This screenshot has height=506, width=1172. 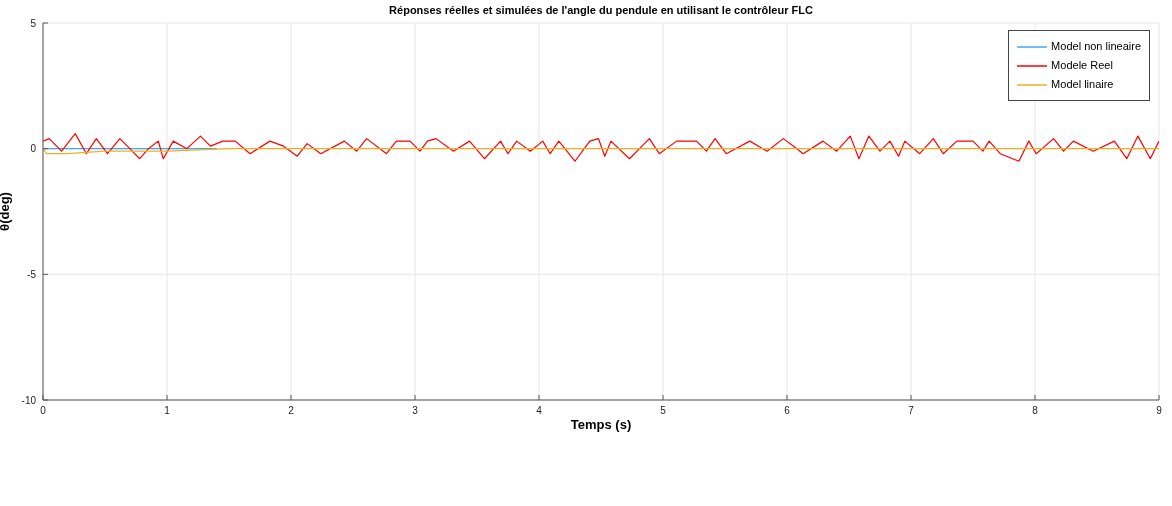 What do you see at coordinates (787, 411) in the screenshot?
I see `x-tick-label: 6` at bounding box center [787, 411].